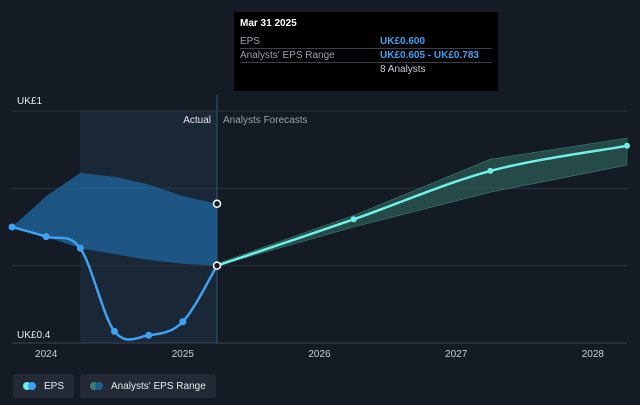 The image size is (640, 405). Describe the element at coordinates (268, 23) in the screenshot. I see `tooltip-date: Mar 31 2025` at that location.